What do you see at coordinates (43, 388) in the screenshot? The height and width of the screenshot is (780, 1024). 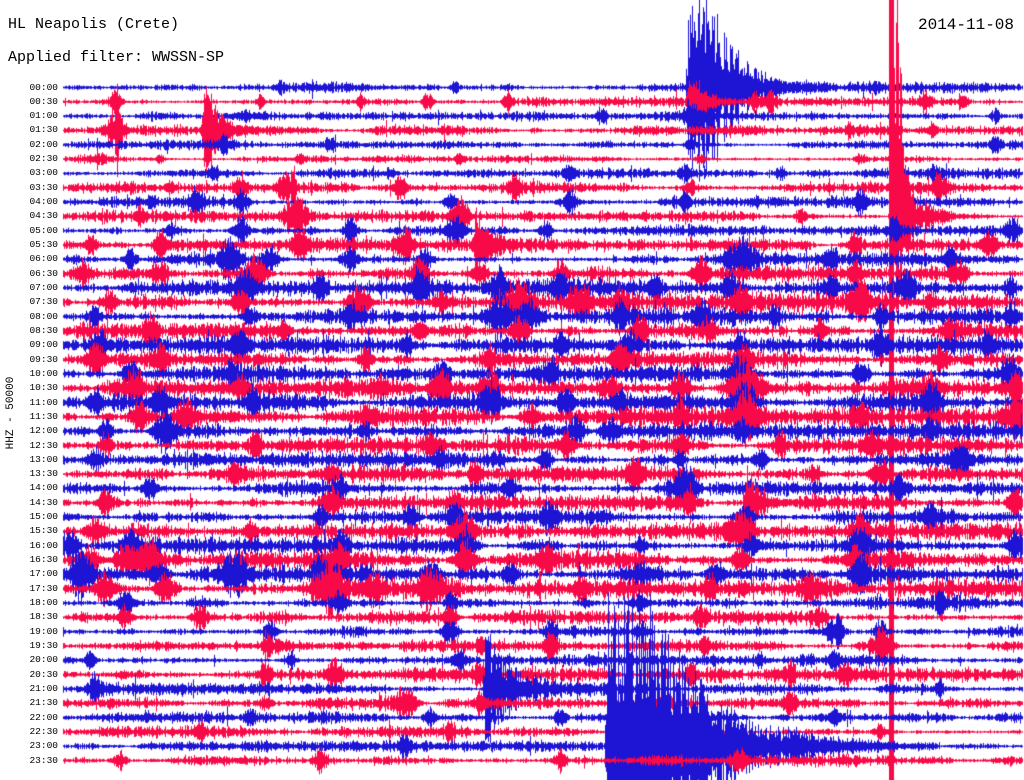 I see `time-label-1030: 10:30` at bounding box center [43, 388].